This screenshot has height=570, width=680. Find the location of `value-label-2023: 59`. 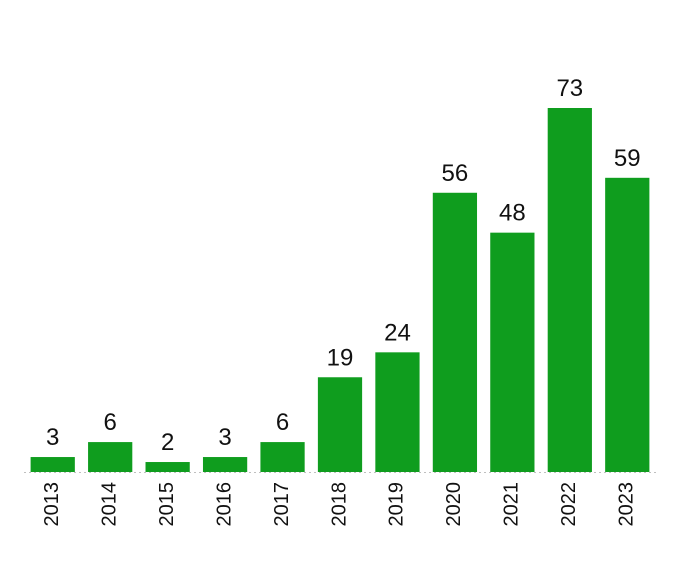

value-label-2023: 59 is located at coordinates (627, 158).